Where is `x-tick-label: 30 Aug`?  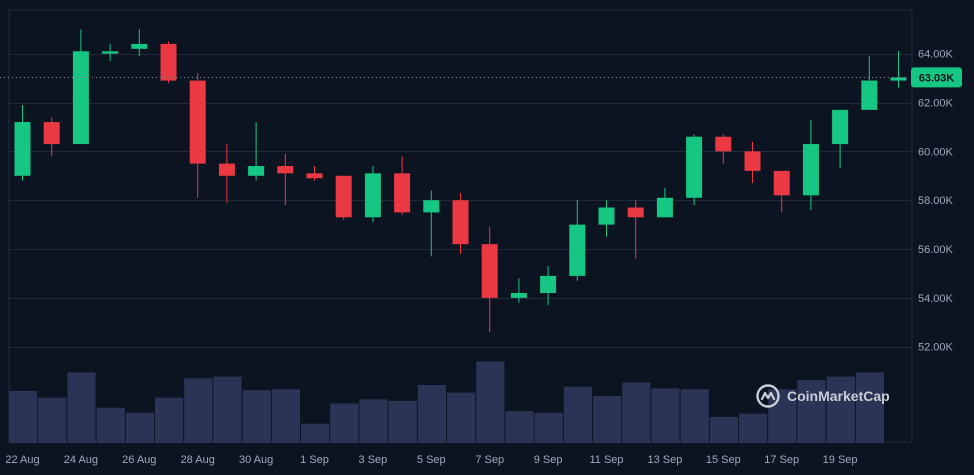
x-tick-label: 30 Aug is located at coordinates (256, 460).